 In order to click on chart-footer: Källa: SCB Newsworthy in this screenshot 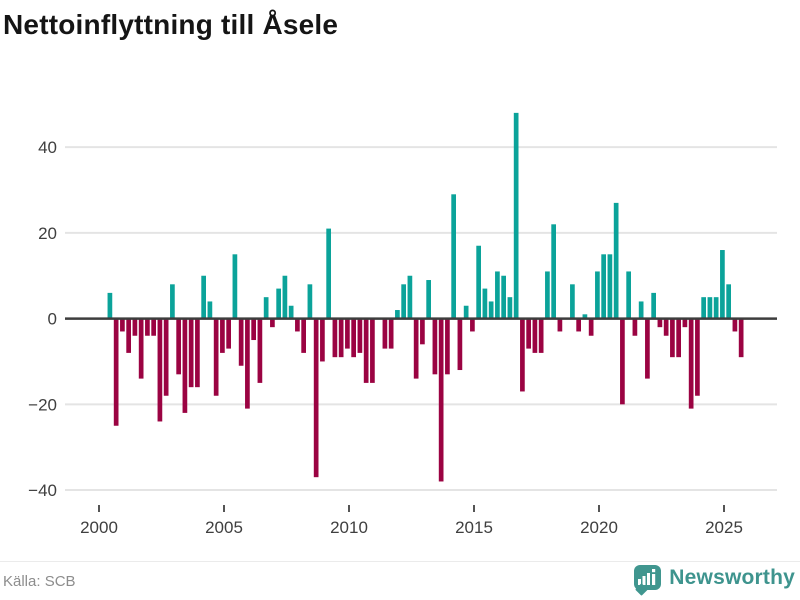, I will do `click(400, 580)`.